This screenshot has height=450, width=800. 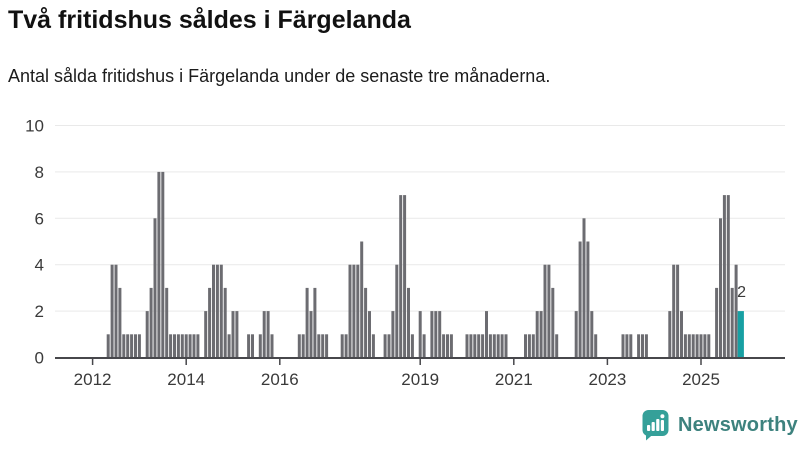 I want to click on x-axis-tick-label: 2014, so click(x=186, y=379).